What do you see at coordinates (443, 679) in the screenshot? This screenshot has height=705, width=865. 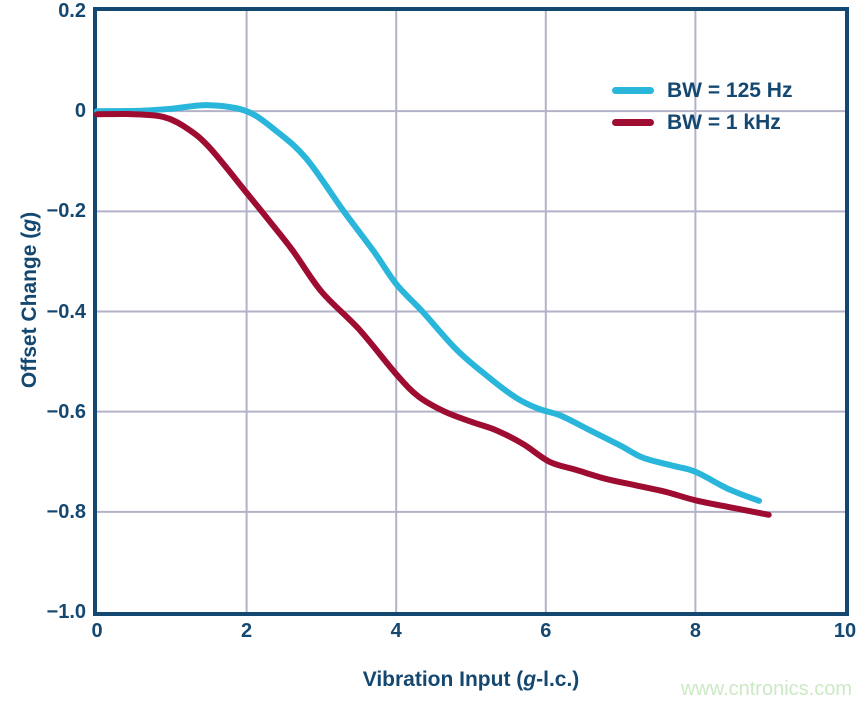 I see `x-axis-title-text: Vibration Input (` at bounding box center [443, 679].